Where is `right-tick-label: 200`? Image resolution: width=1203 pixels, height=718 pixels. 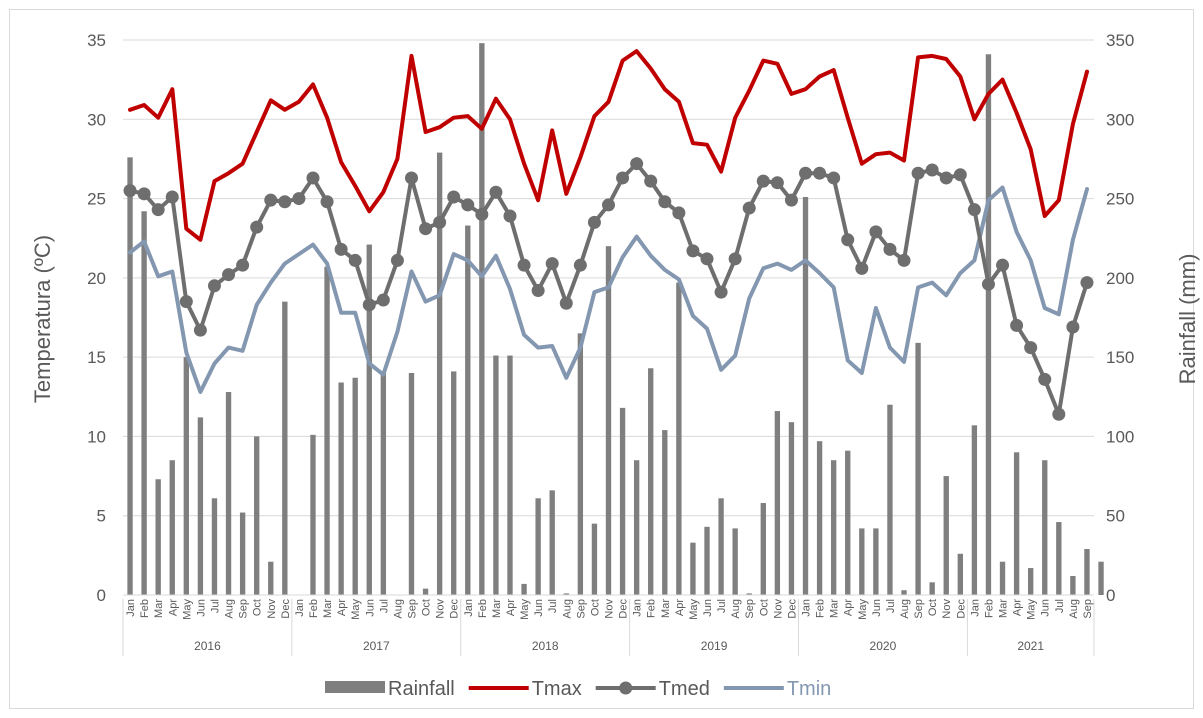
right-tick-label: 200 is located at coordinates (1120, 278).